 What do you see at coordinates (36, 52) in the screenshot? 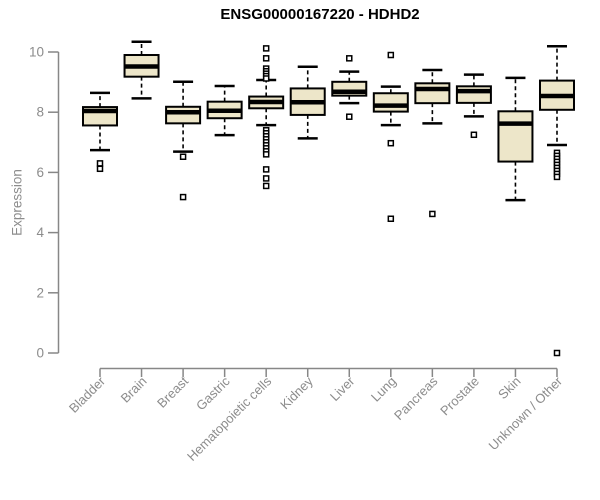
I see `y-tick-label: 10` at bounding box center [36, 52].